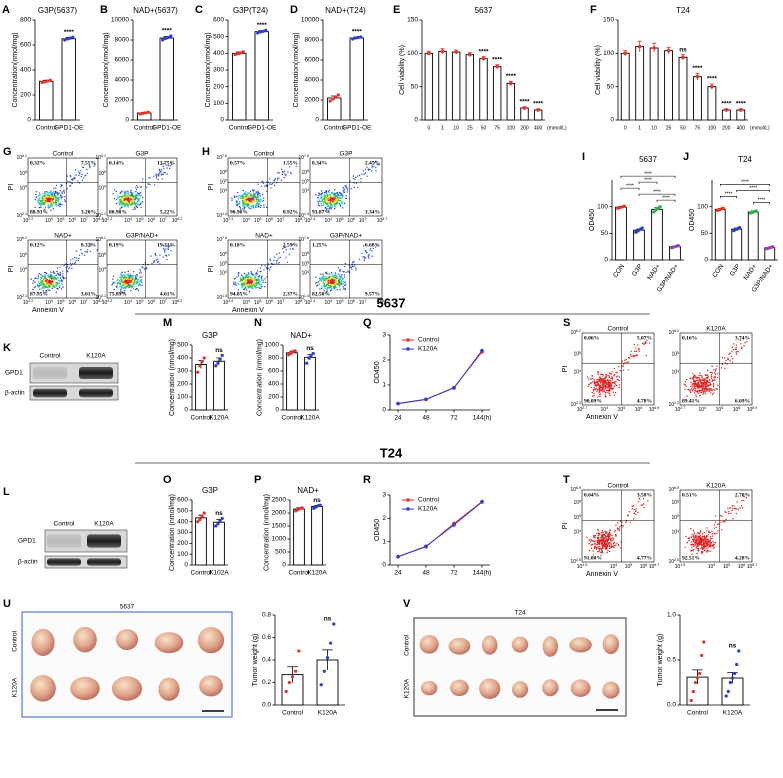 This screenshot has height=778, width=783. What do you see at coordinates (103, 238) in the screenshot?
I see `tick-exponent: 6.1` at bounding box center [103, 238].